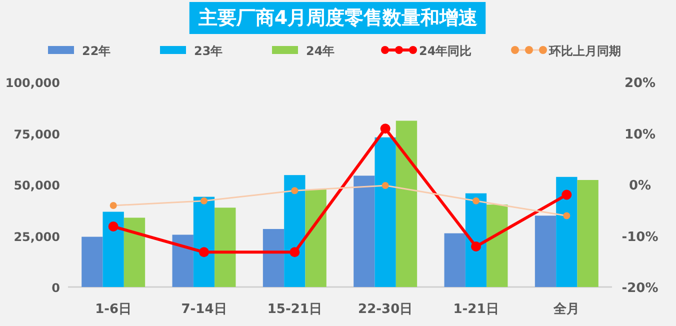 This screenshot has height=326, width=676. I want to click on y2-tick-label: 10%, so click(640, 134).